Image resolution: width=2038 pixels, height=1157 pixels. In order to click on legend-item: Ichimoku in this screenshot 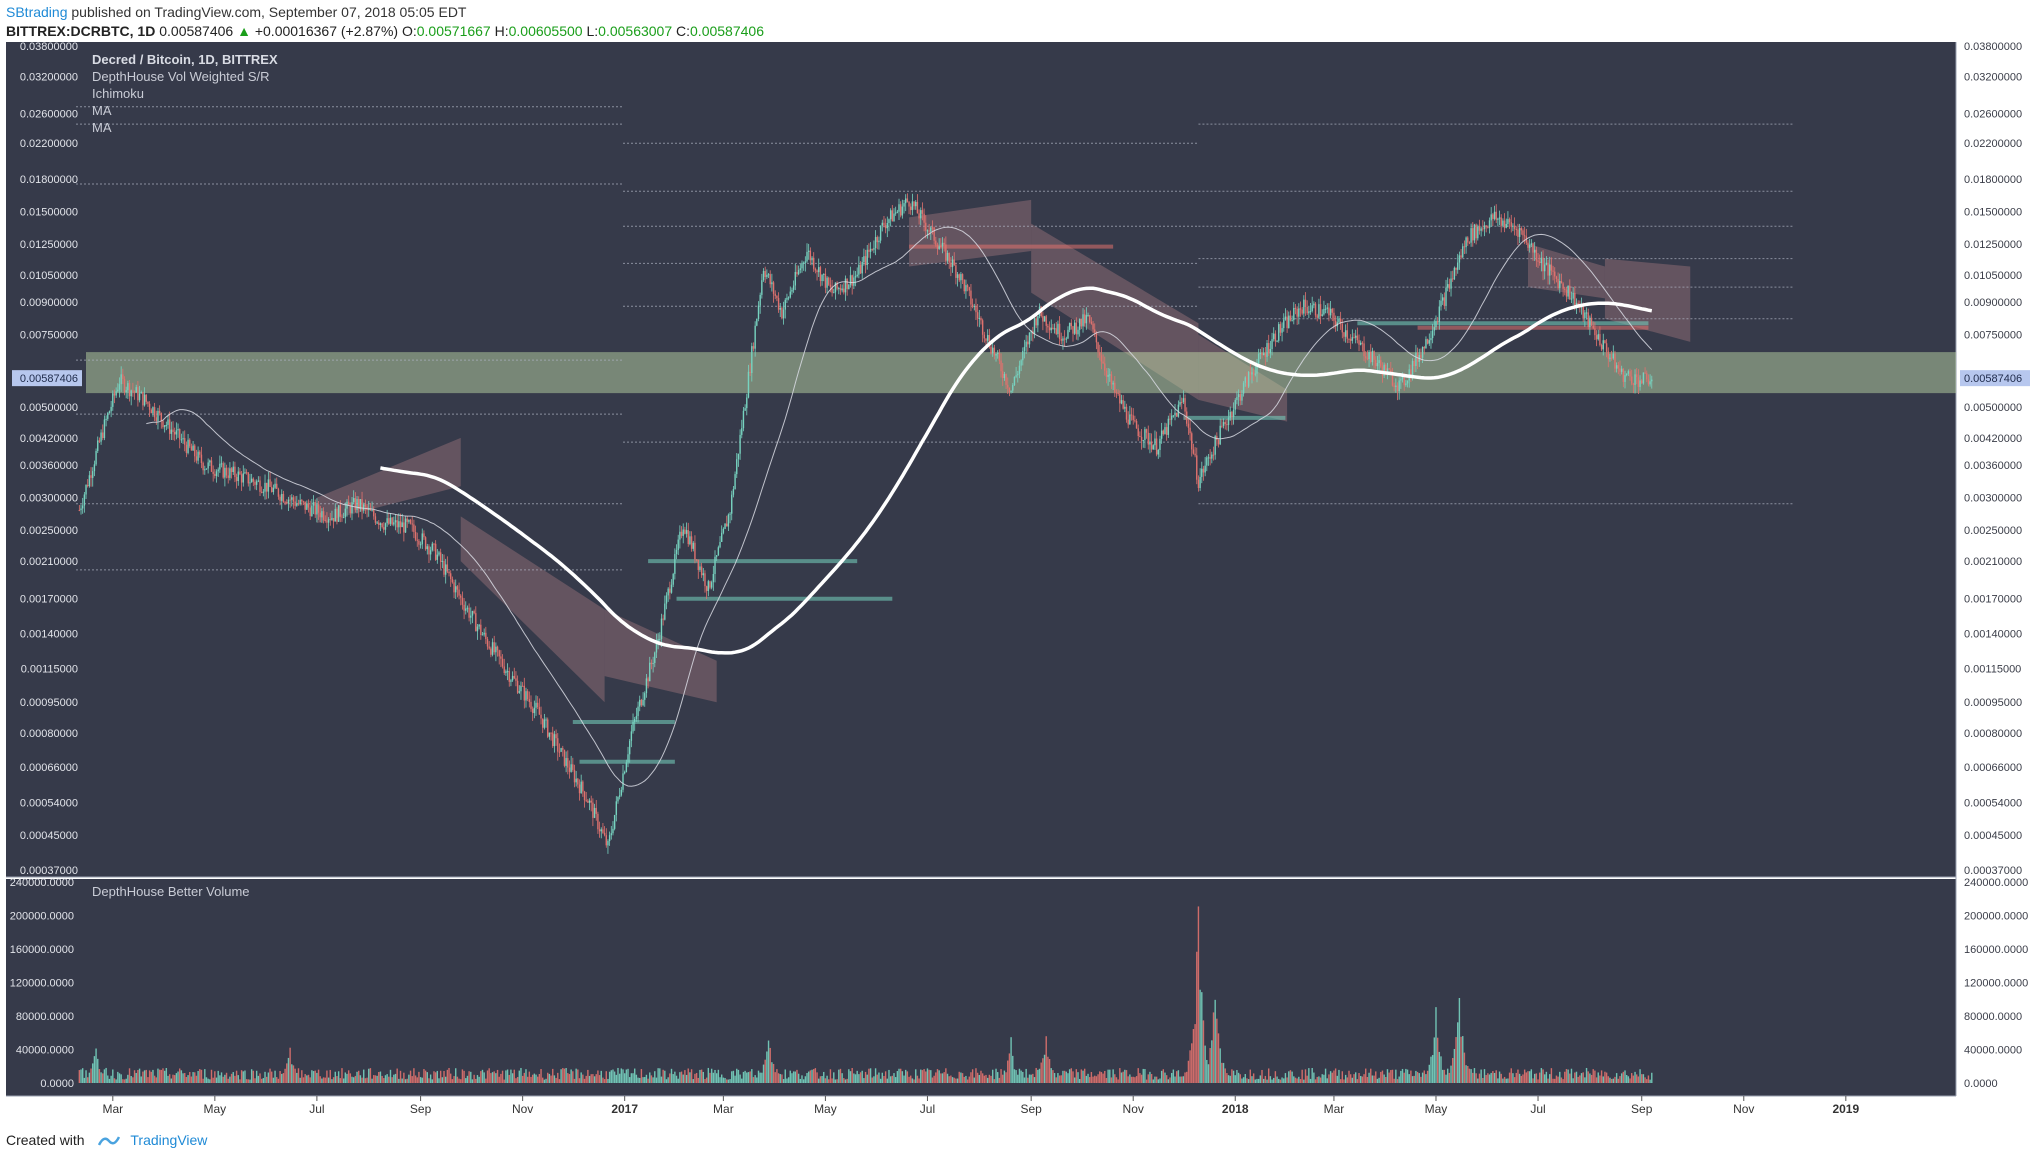, I will do `click(118, 93)`.